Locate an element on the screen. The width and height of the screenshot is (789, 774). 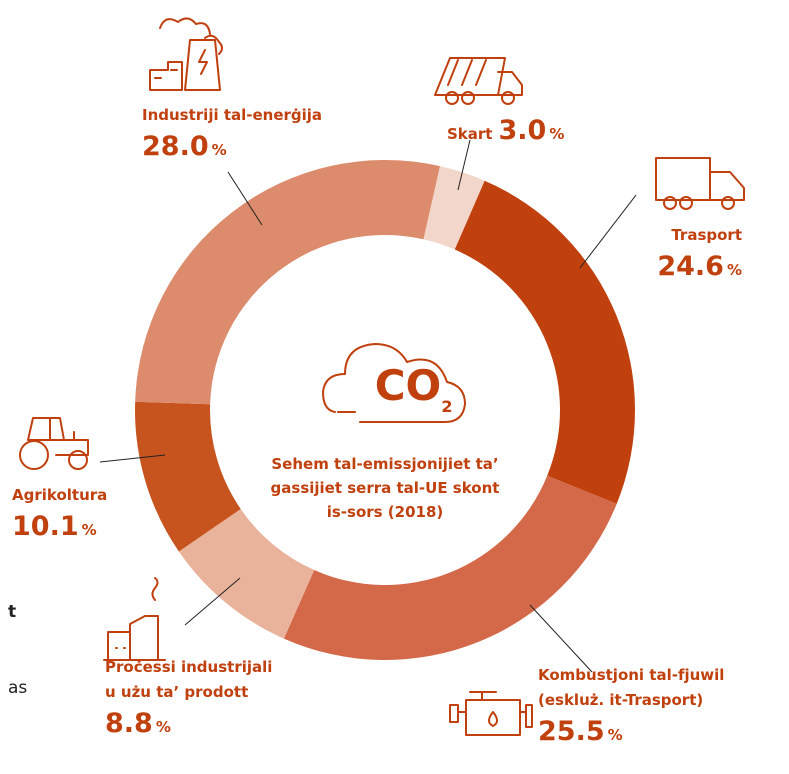
value-line: 28.0% is located at coordinates (232, 148).